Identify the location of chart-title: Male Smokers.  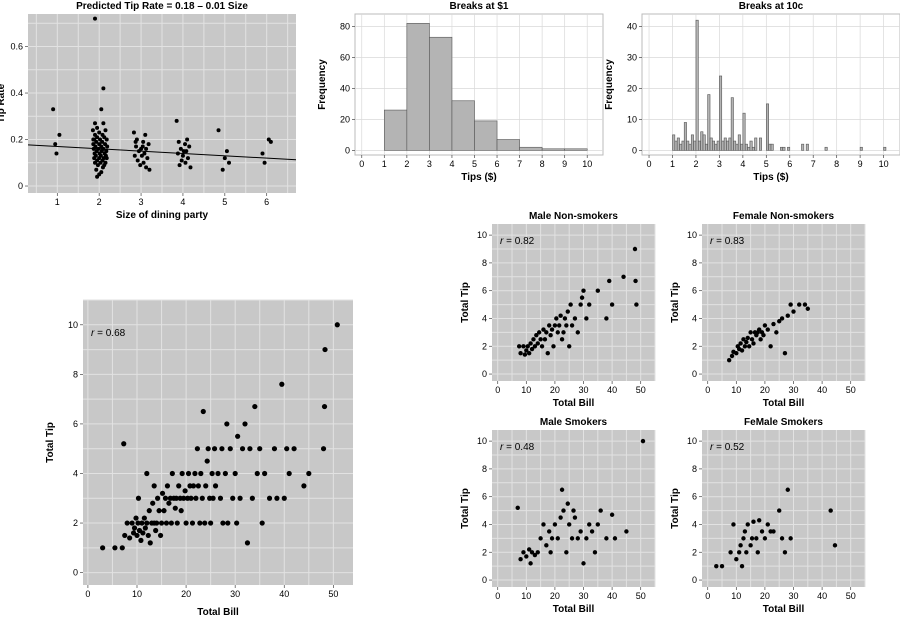
(574, 422).